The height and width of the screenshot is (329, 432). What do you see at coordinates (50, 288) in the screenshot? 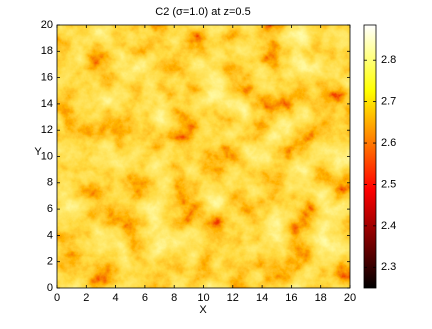
I see `y-tick-label: 0` at bounding box center [50, 288].